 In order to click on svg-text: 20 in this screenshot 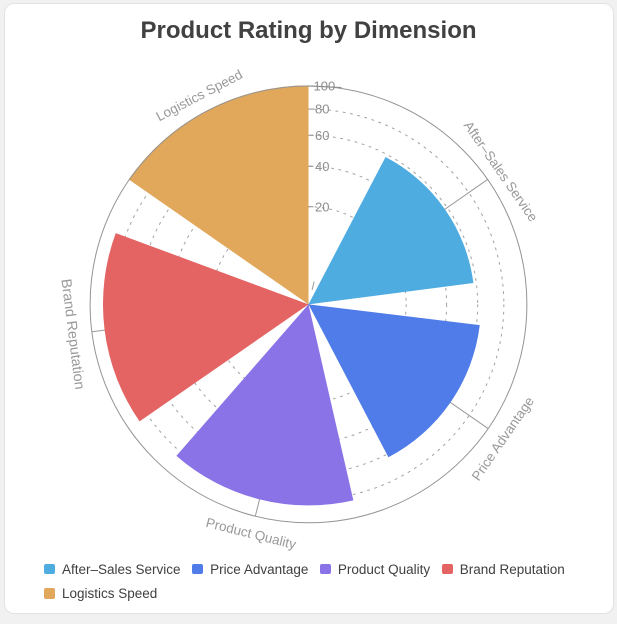, I will do `click(322, 206)`.